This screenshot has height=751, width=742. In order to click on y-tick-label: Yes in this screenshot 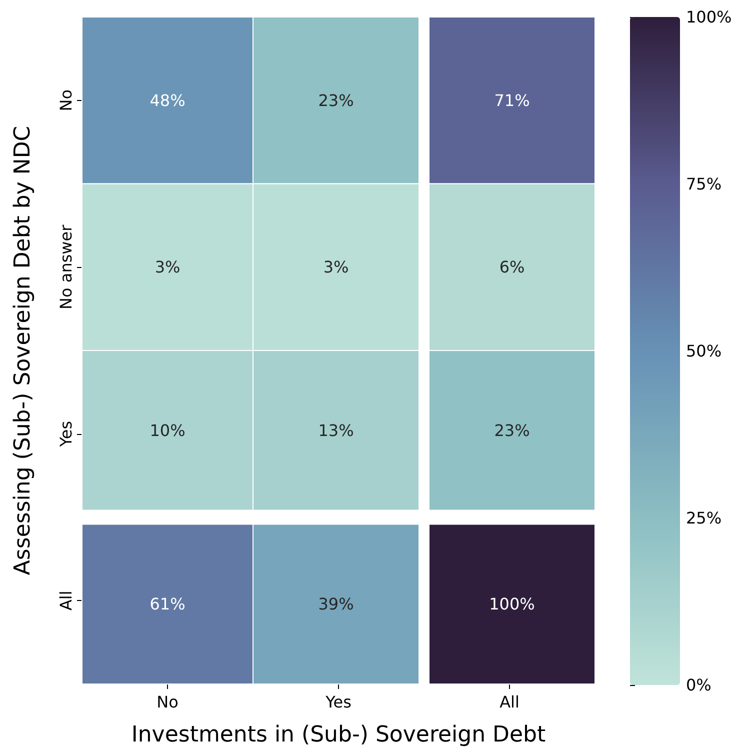, I will do `click(66, 434)`.